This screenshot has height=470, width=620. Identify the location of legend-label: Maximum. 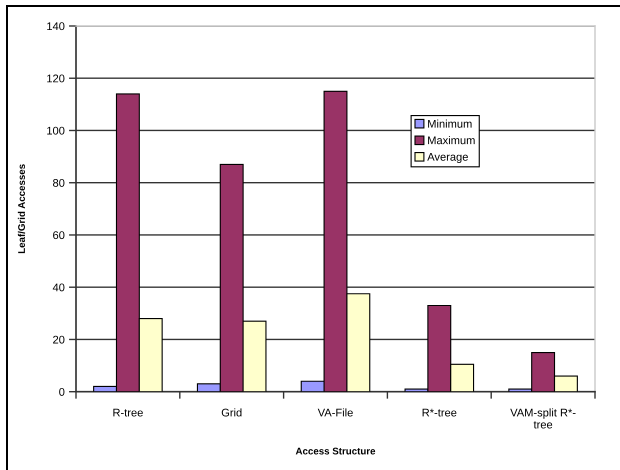
(451, 140).